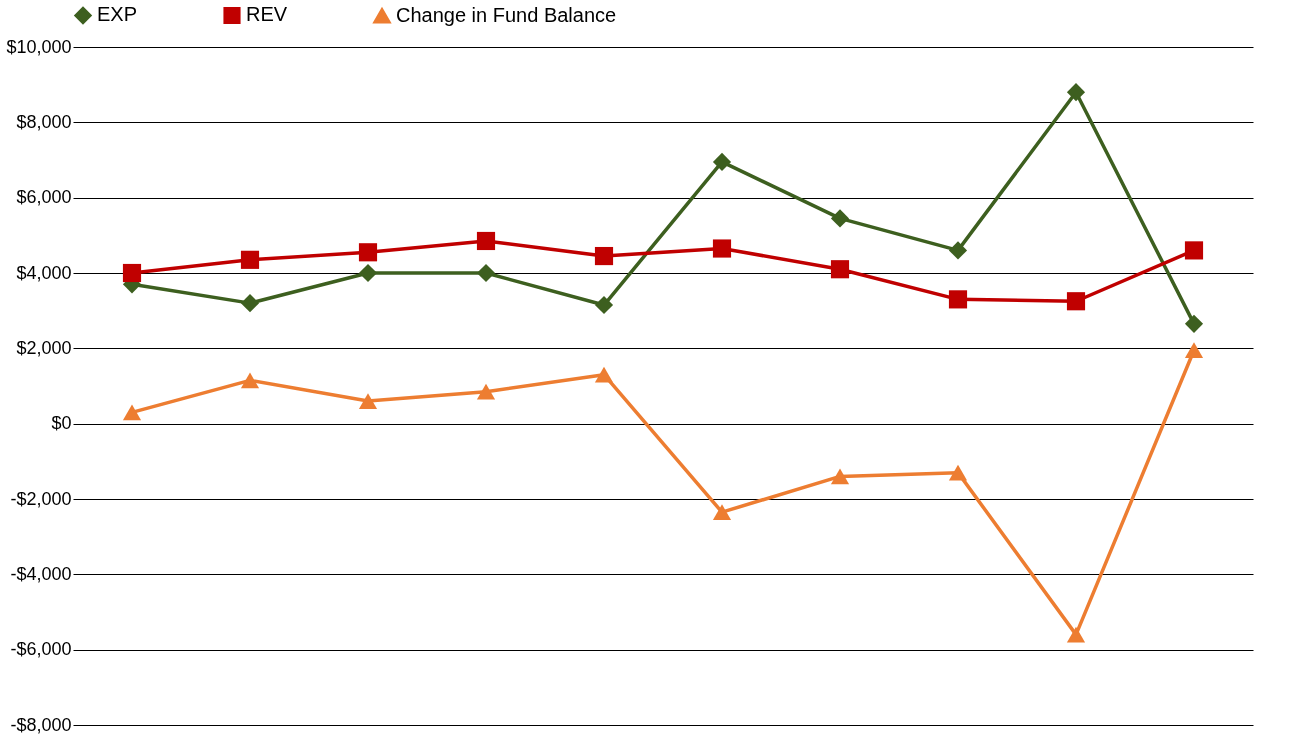 This screenshot has width=1294, height=740. I want to click on y-tick-label: $2,000, so click(44, 347).